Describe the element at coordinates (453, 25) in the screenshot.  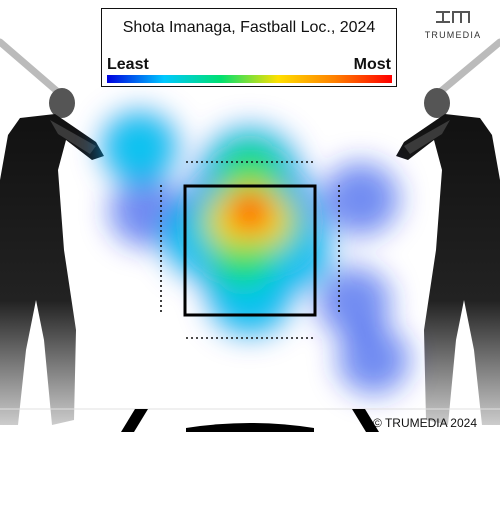
I see `brand-logo: TRUMEDIA` at that location.